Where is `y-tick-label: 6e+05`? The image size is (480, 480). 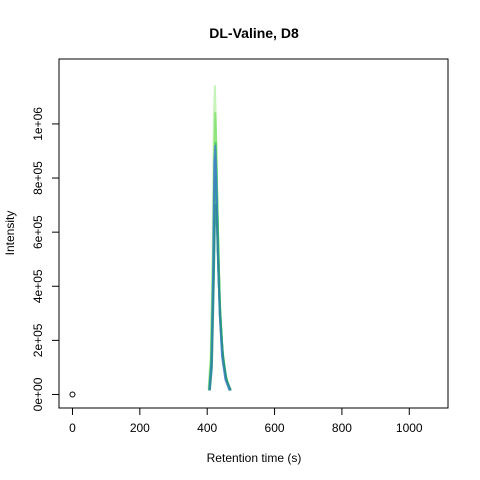 y-tick-label: 6e+05 is located at coordinates (38, 232).